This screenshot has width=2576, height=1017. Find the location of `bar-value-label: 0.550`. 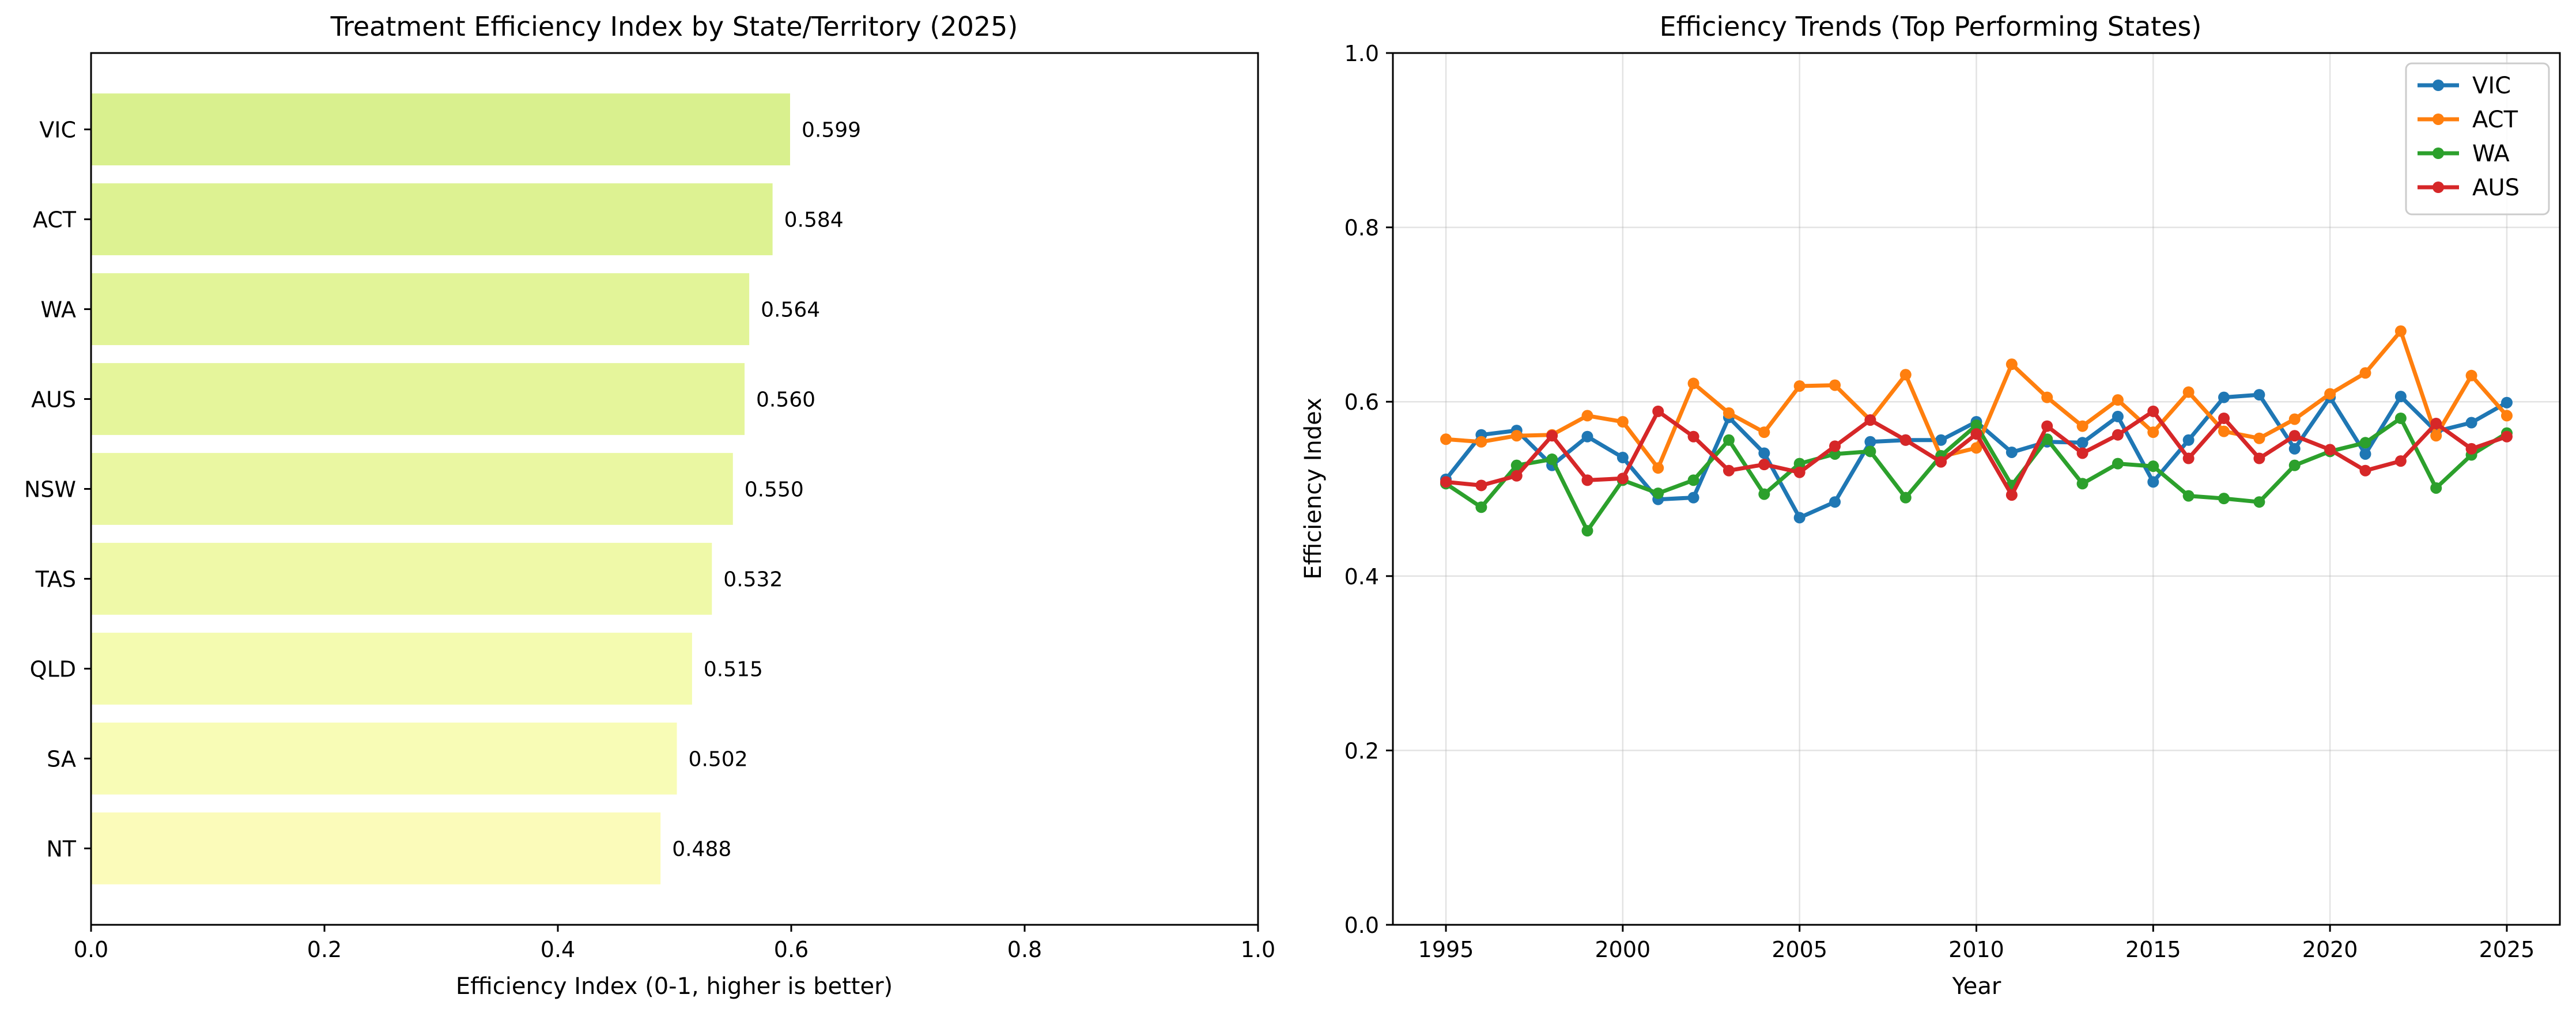

bar-value-label: 0.550 is located at coordinates (774, 490).